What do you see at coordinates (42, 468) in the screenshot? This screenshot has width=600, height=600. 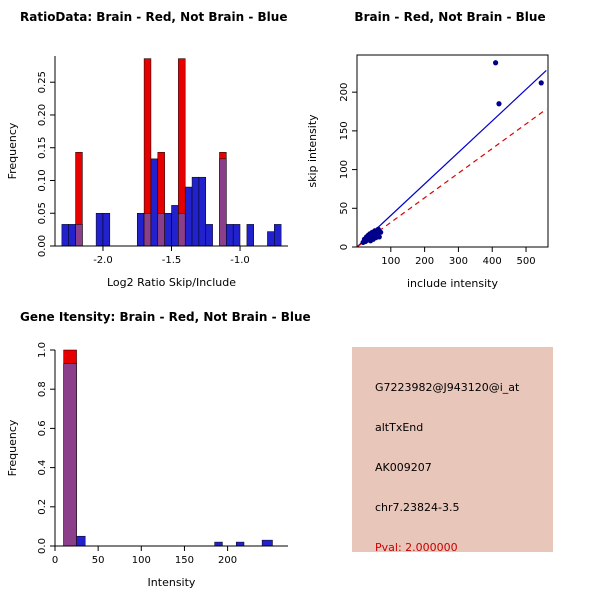 I see `svg-text: 0.4` at bounding box center [42, 468].